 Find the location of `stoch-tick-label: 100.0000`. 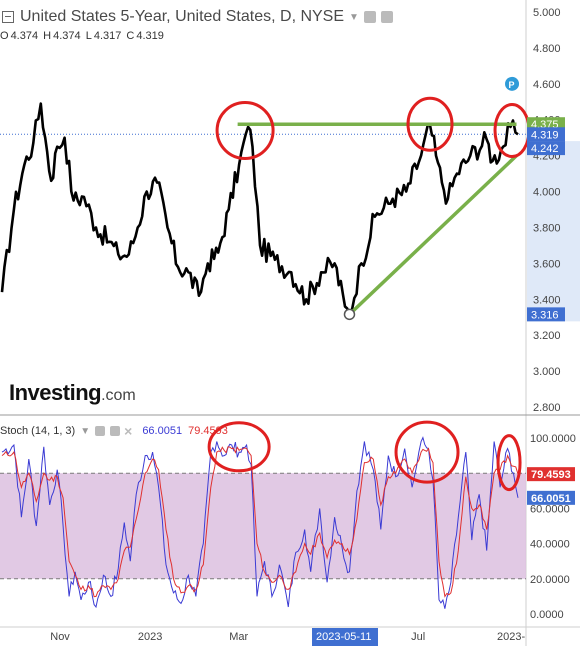

stoch-tick-label: 100.0000 is located at coordinates (553, 439).